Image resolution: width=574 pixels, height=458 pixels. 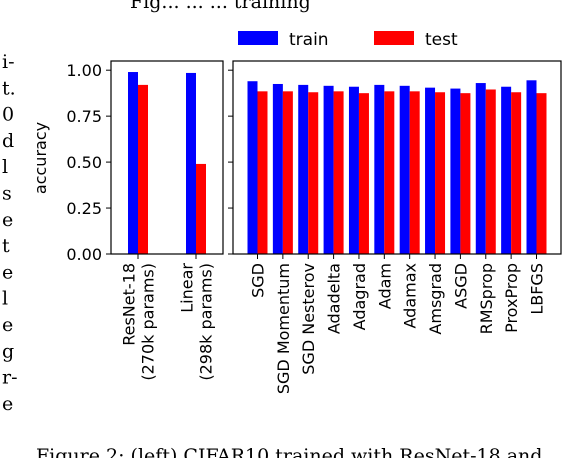 What do you see at coordinates (308, 319) in the screenshot?
I see `right-xtick-label: SGD Nesterov` at bounding box center [308, 319].